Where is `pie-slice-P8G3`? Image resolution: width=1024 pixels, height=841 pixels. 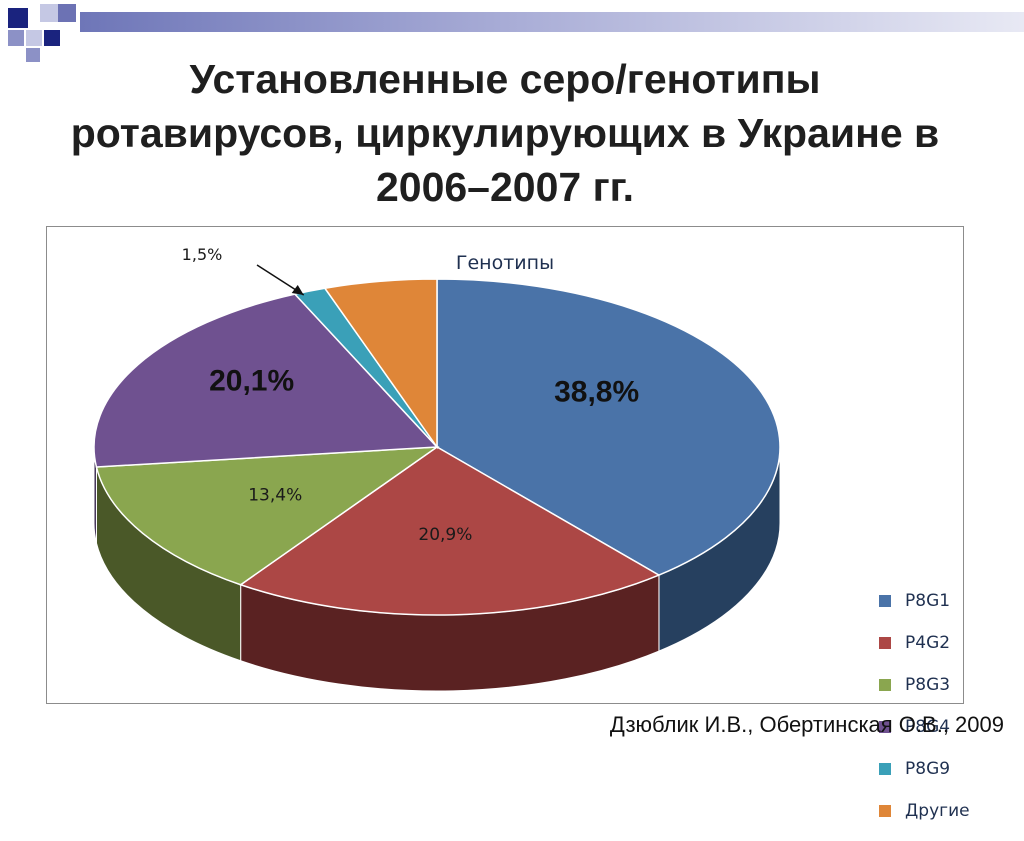
pie-slice-P8G3 is located at coordinates (267, 516).